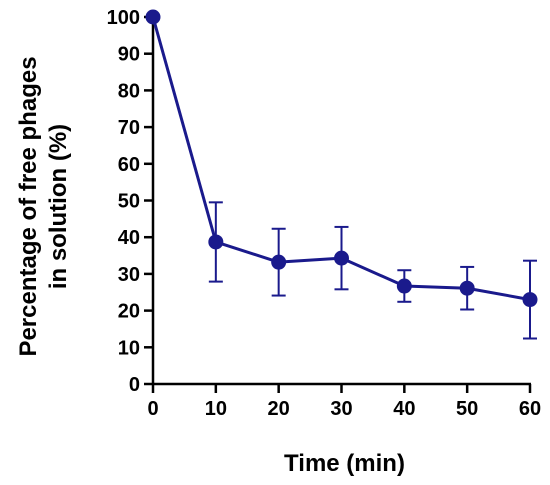  Describe the element at coordinates (134, 385) in the screenshot. I see `y-tick-label: 0` at that location.